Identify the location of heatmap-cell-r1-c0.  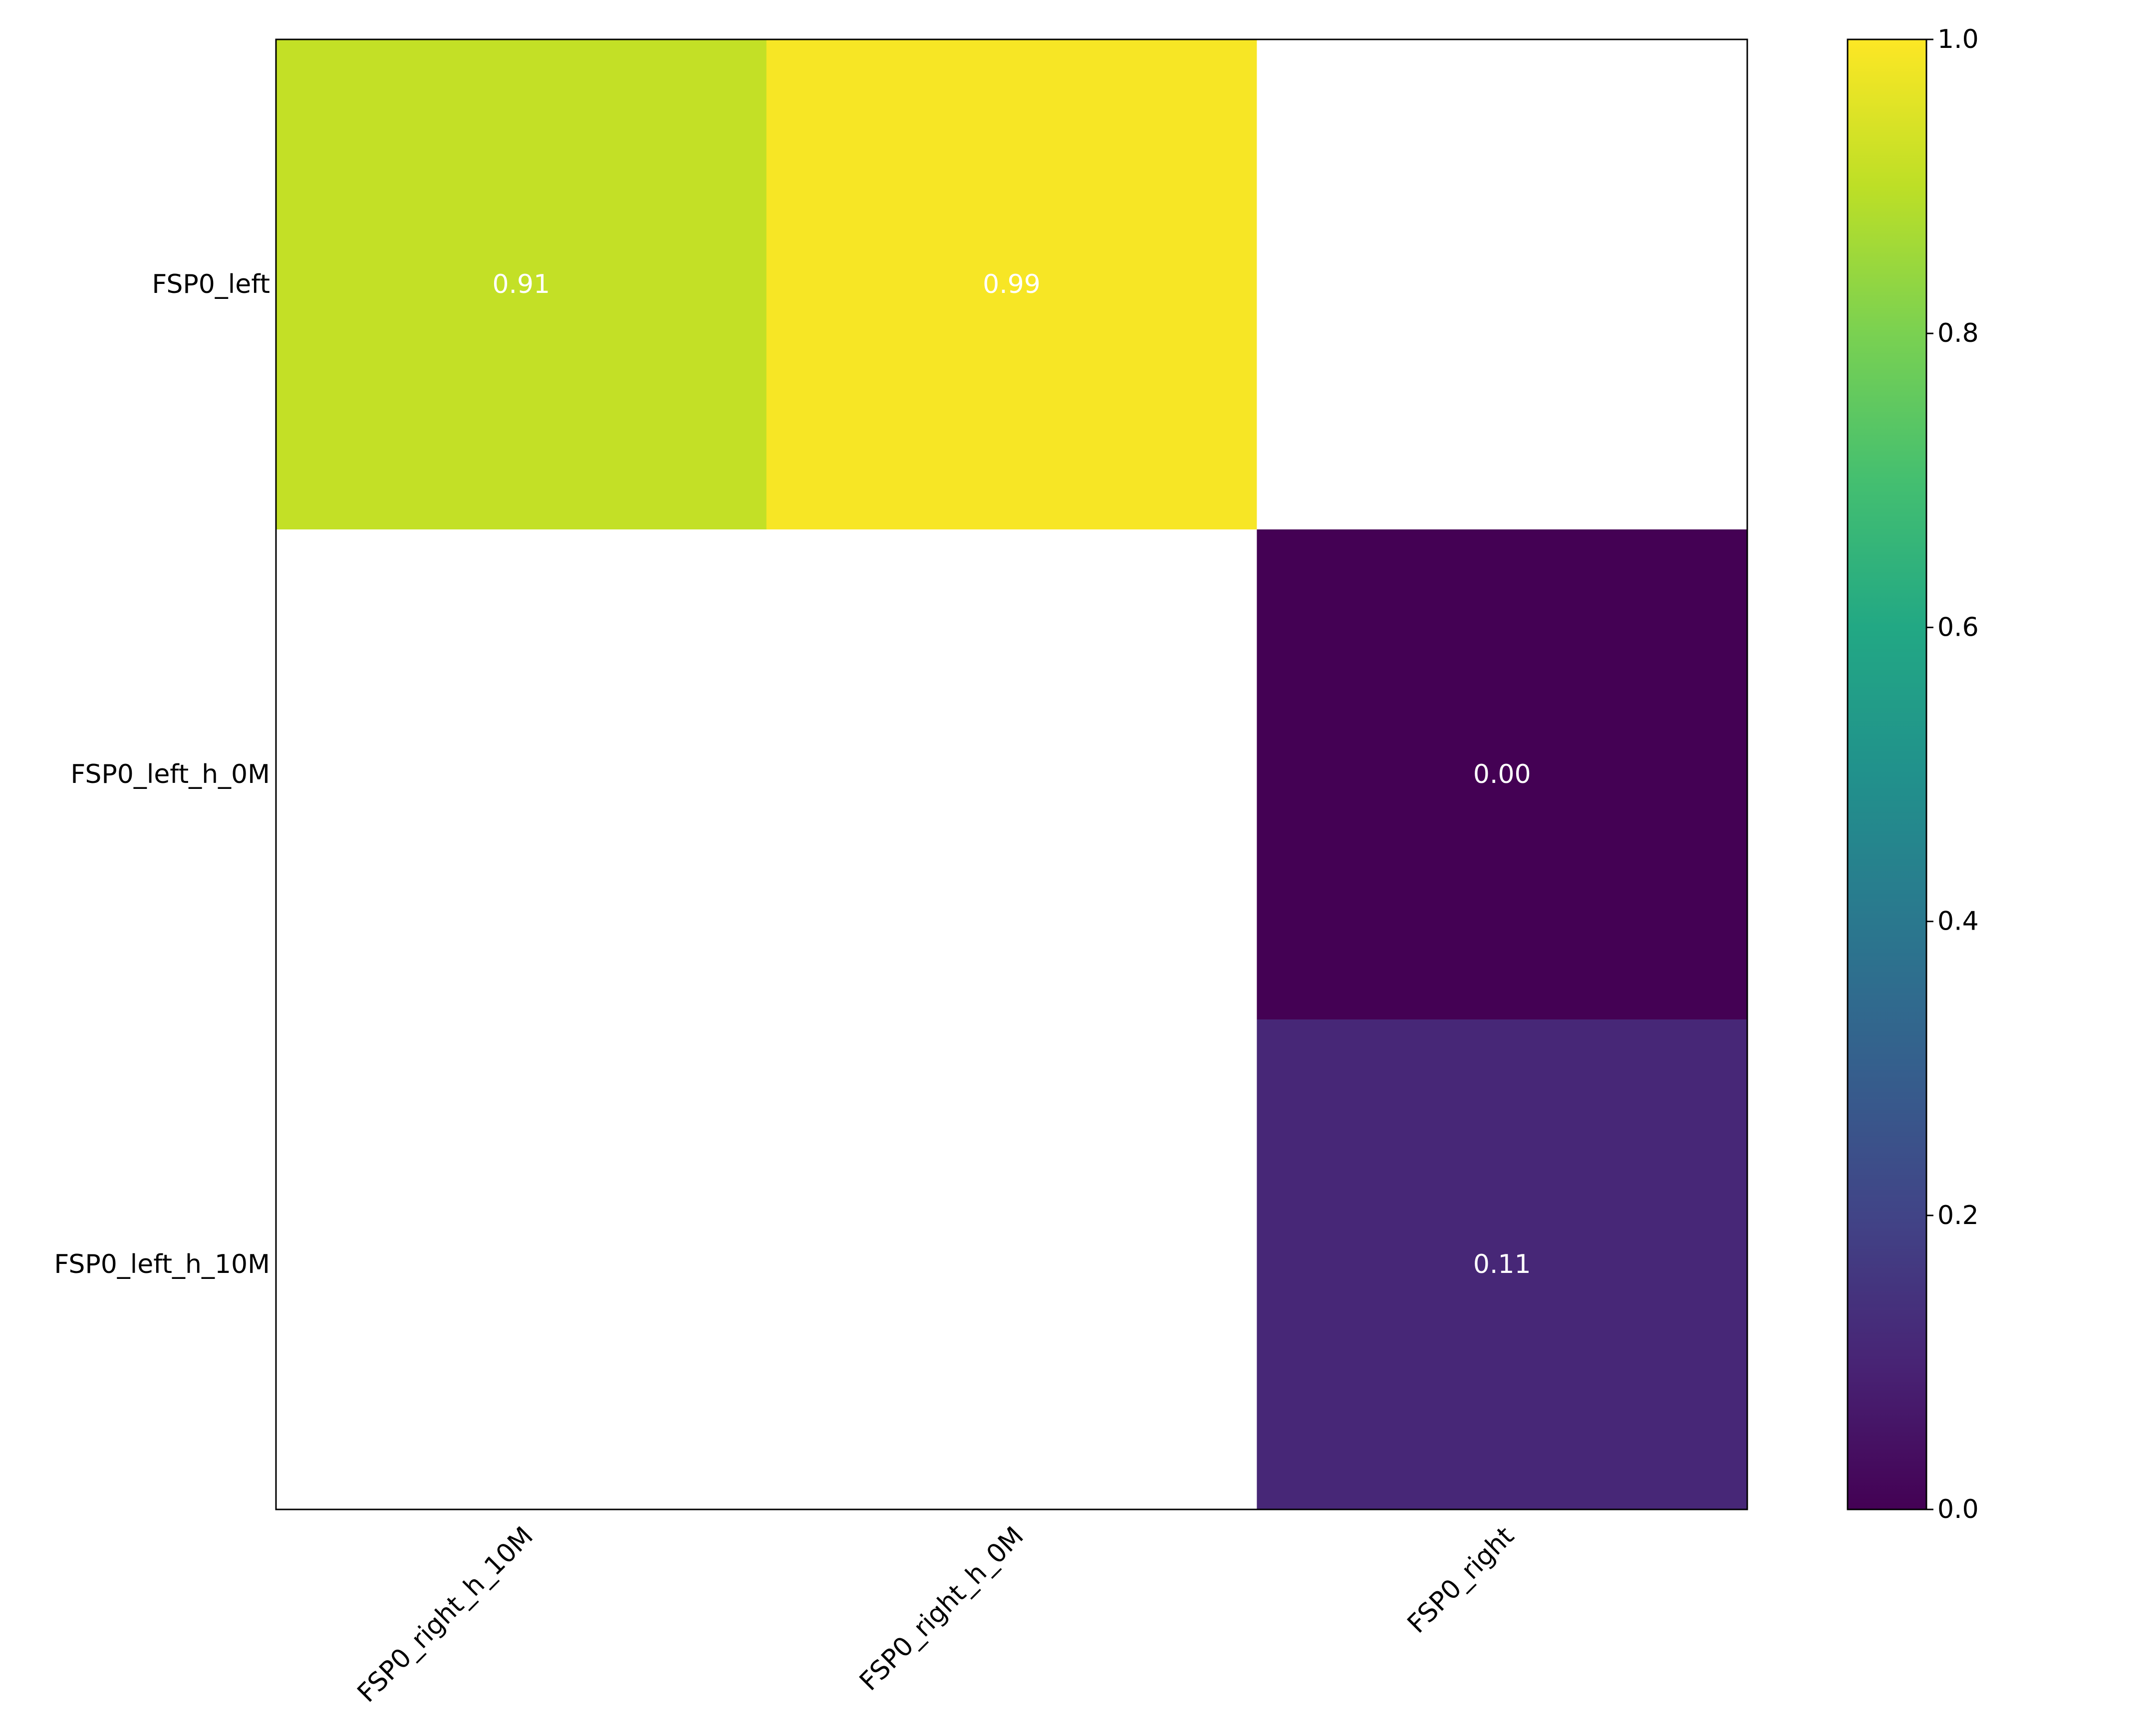
(521, 774).